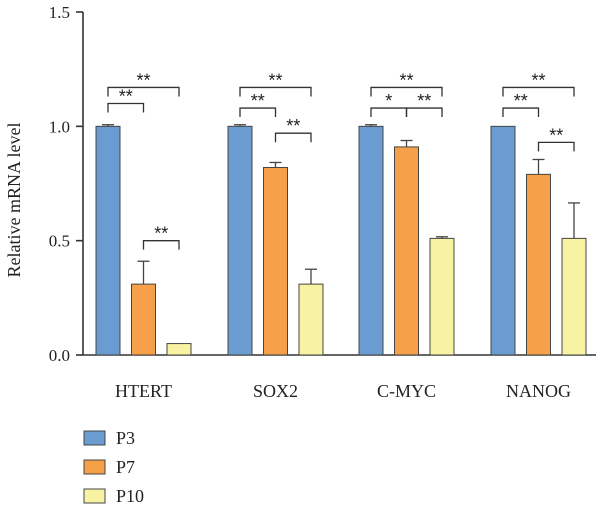 This screenshot has height=511, width=600. I want to click on significance-label: *, so click(388, 101).